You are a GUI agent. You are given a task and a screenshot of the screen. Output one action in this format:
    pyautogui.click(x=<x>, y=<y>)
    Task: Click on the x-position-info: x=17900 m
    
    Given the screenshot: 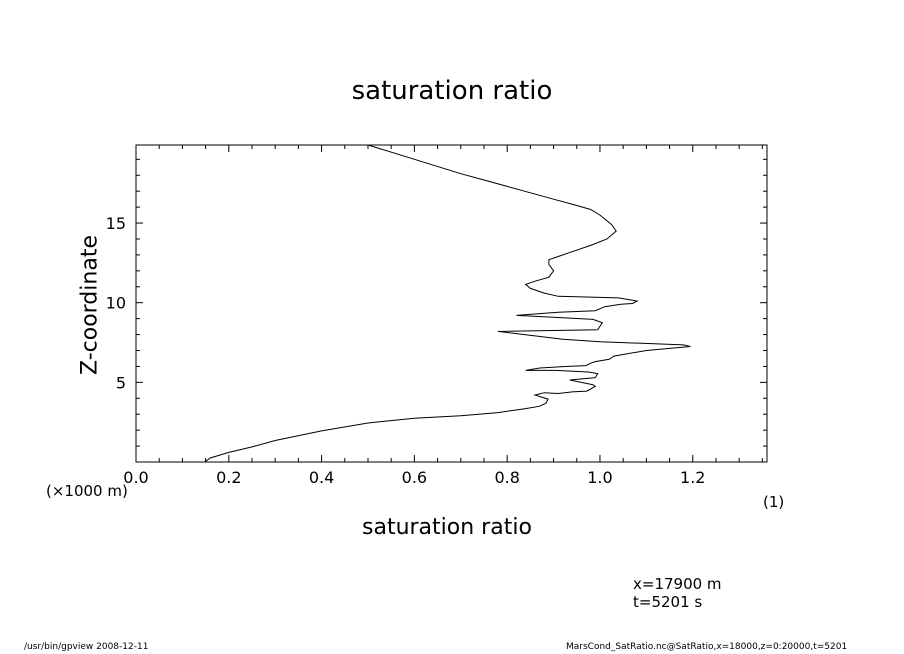 What is the action you would take?
    pyautogui.click(x=677, y=584)
    